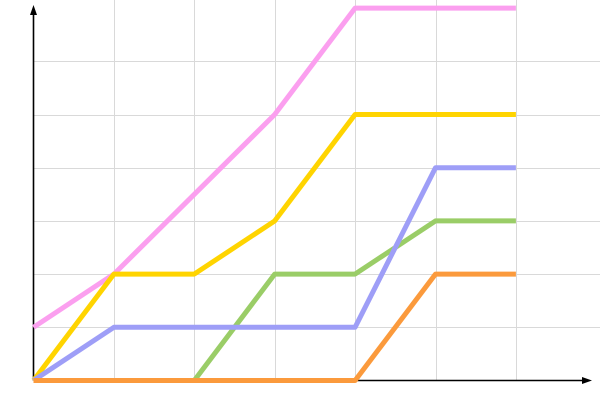 The image size is (600, 400). What do you see at coordinates (587, 380) in the screenshot?
I see `x-axis-arrow-icon` at bounding box center [587, 380].